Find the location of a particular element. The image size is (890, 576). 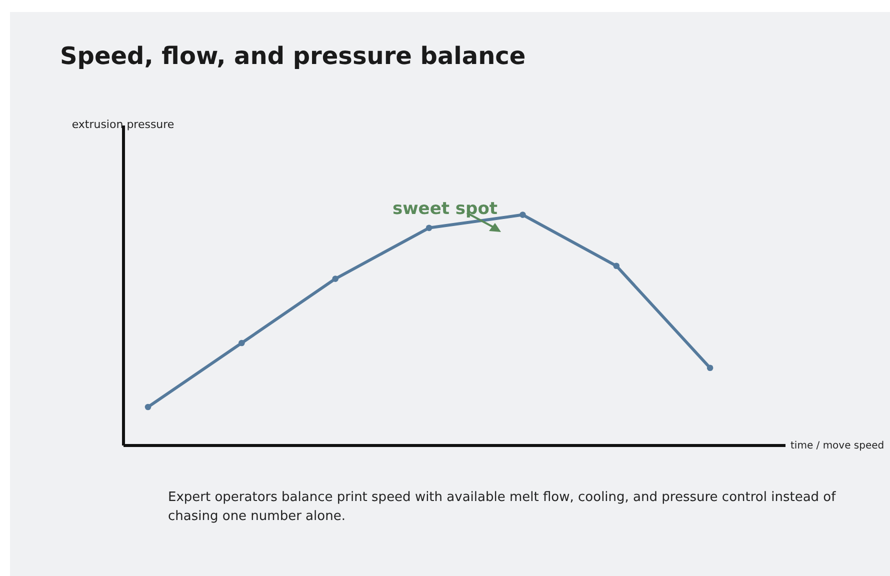

text: Expert operators balance print speed with available melt flow, cooling, and pressure control instead of chasing one number alone. is located at coordinates (502, 507).